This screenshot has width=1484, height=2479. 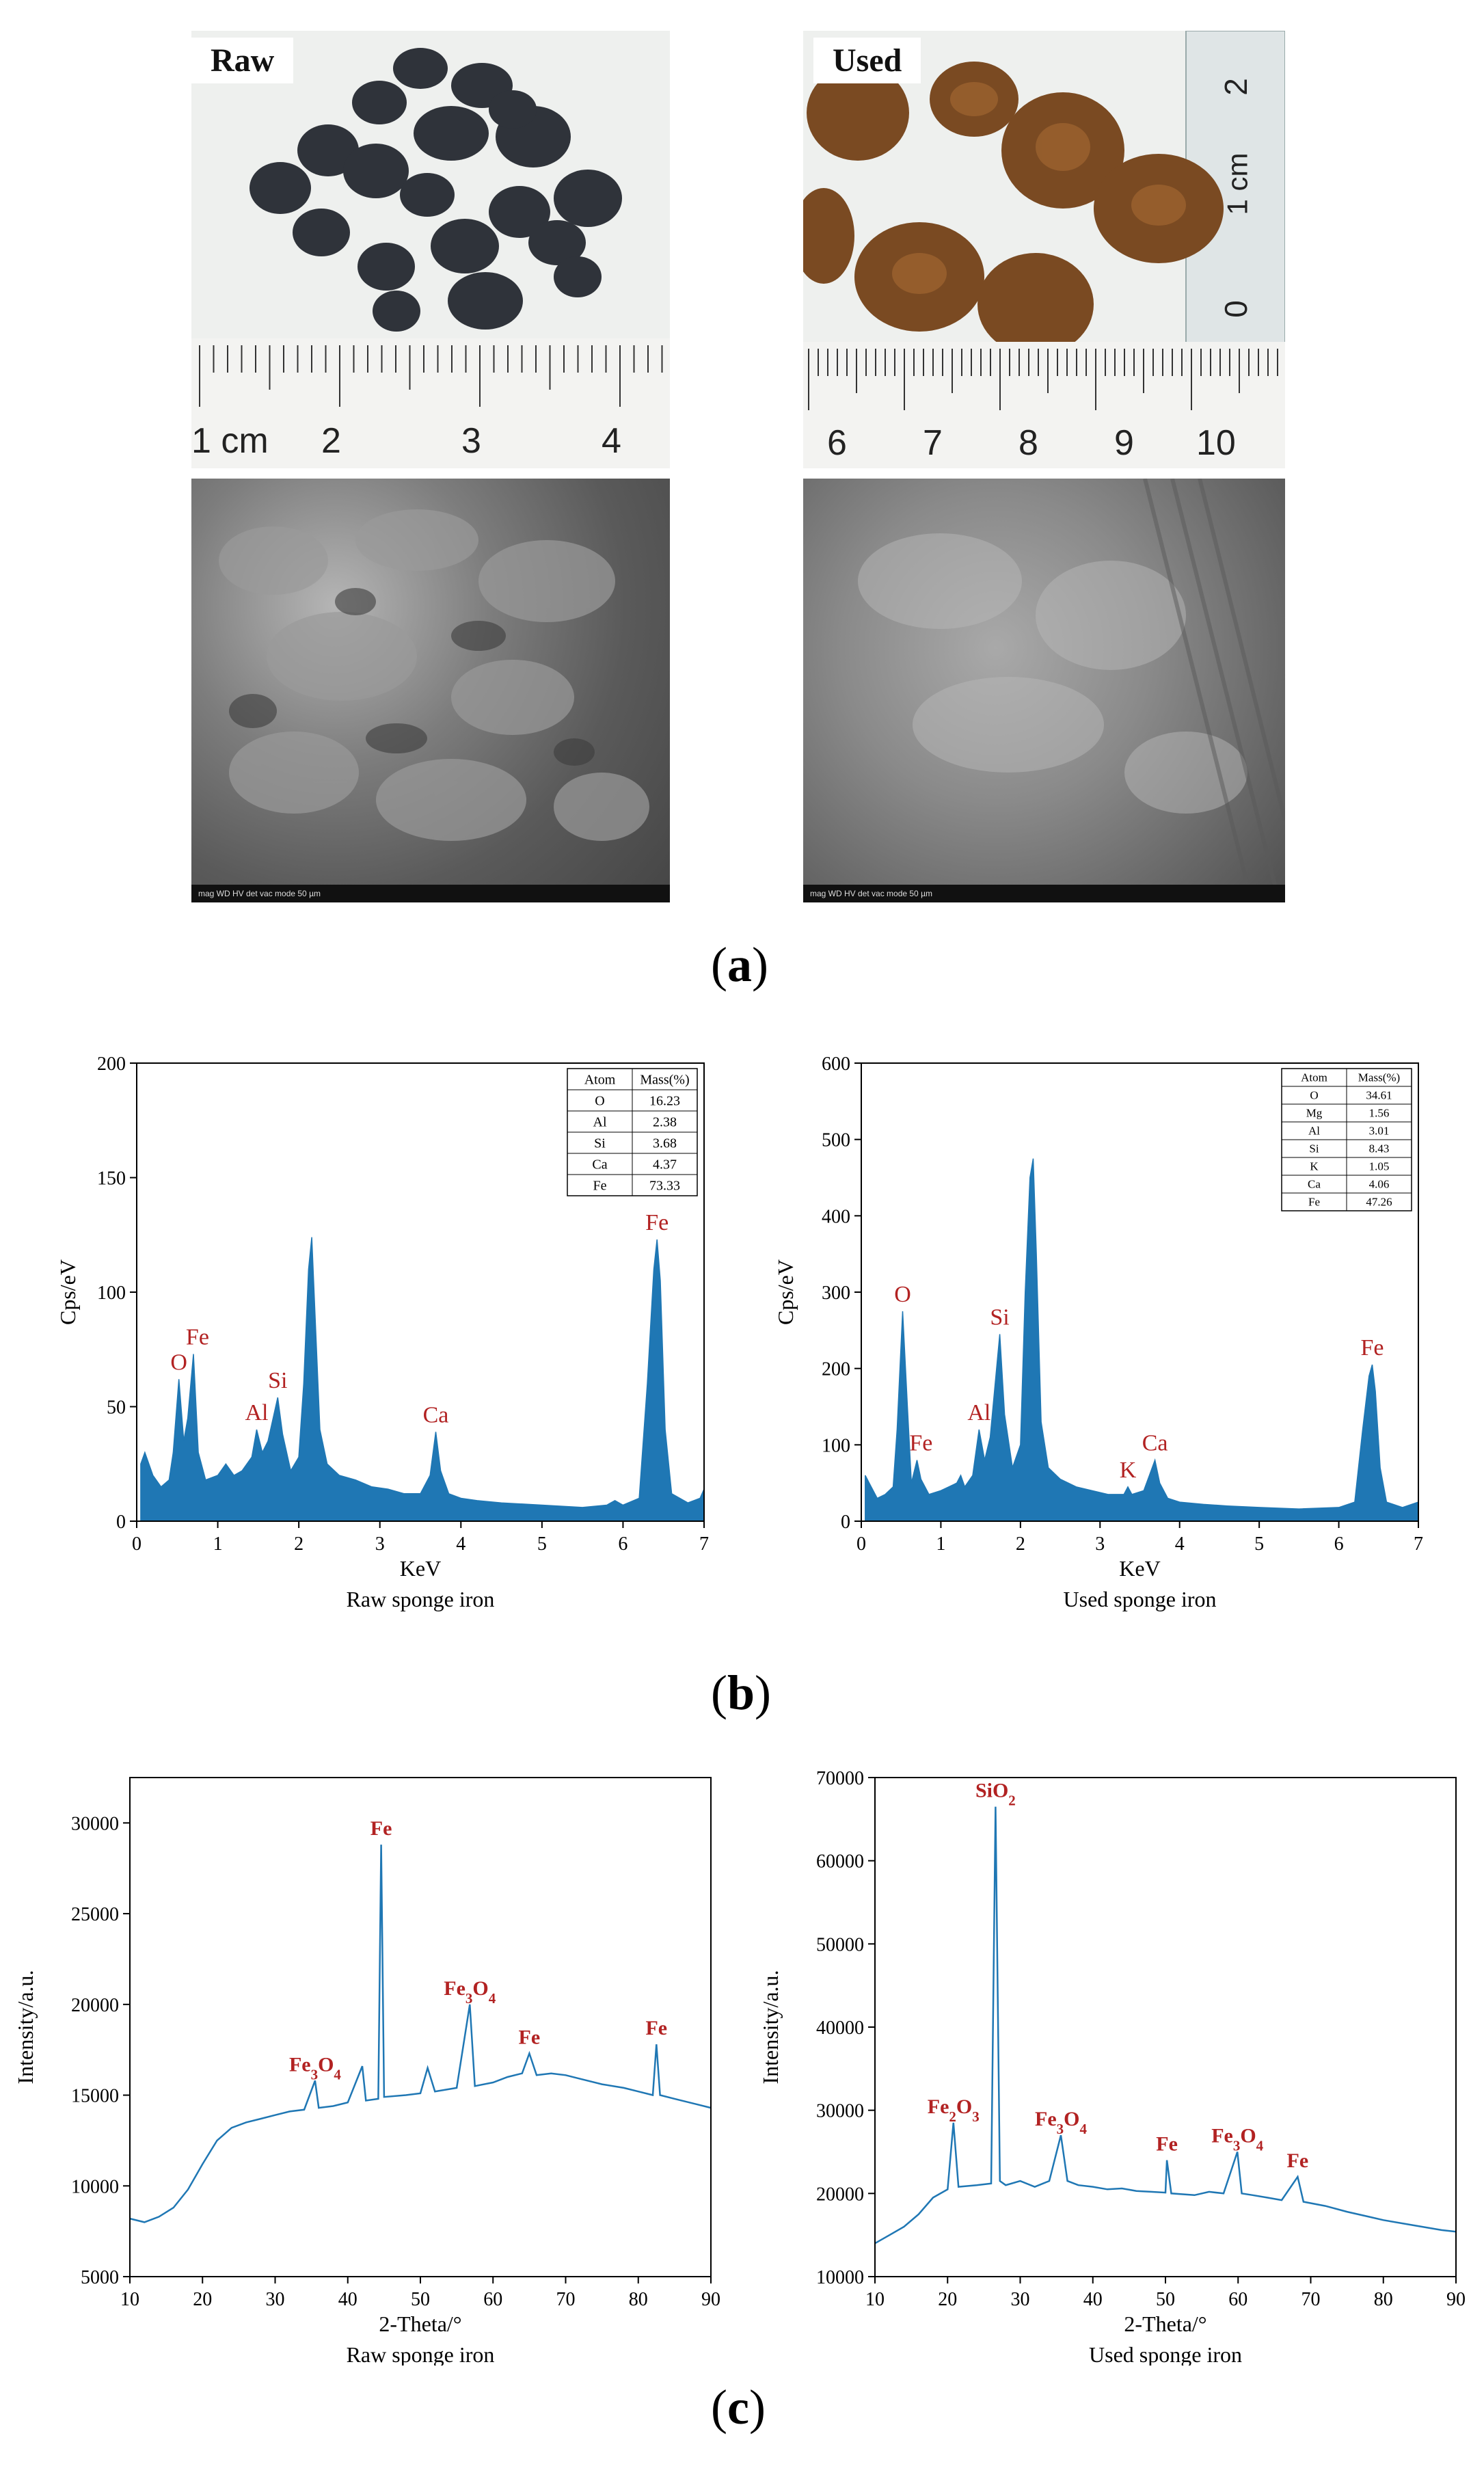 I want to click on used-vertical-ruler-num: 2, so click(x=1236, y=87).